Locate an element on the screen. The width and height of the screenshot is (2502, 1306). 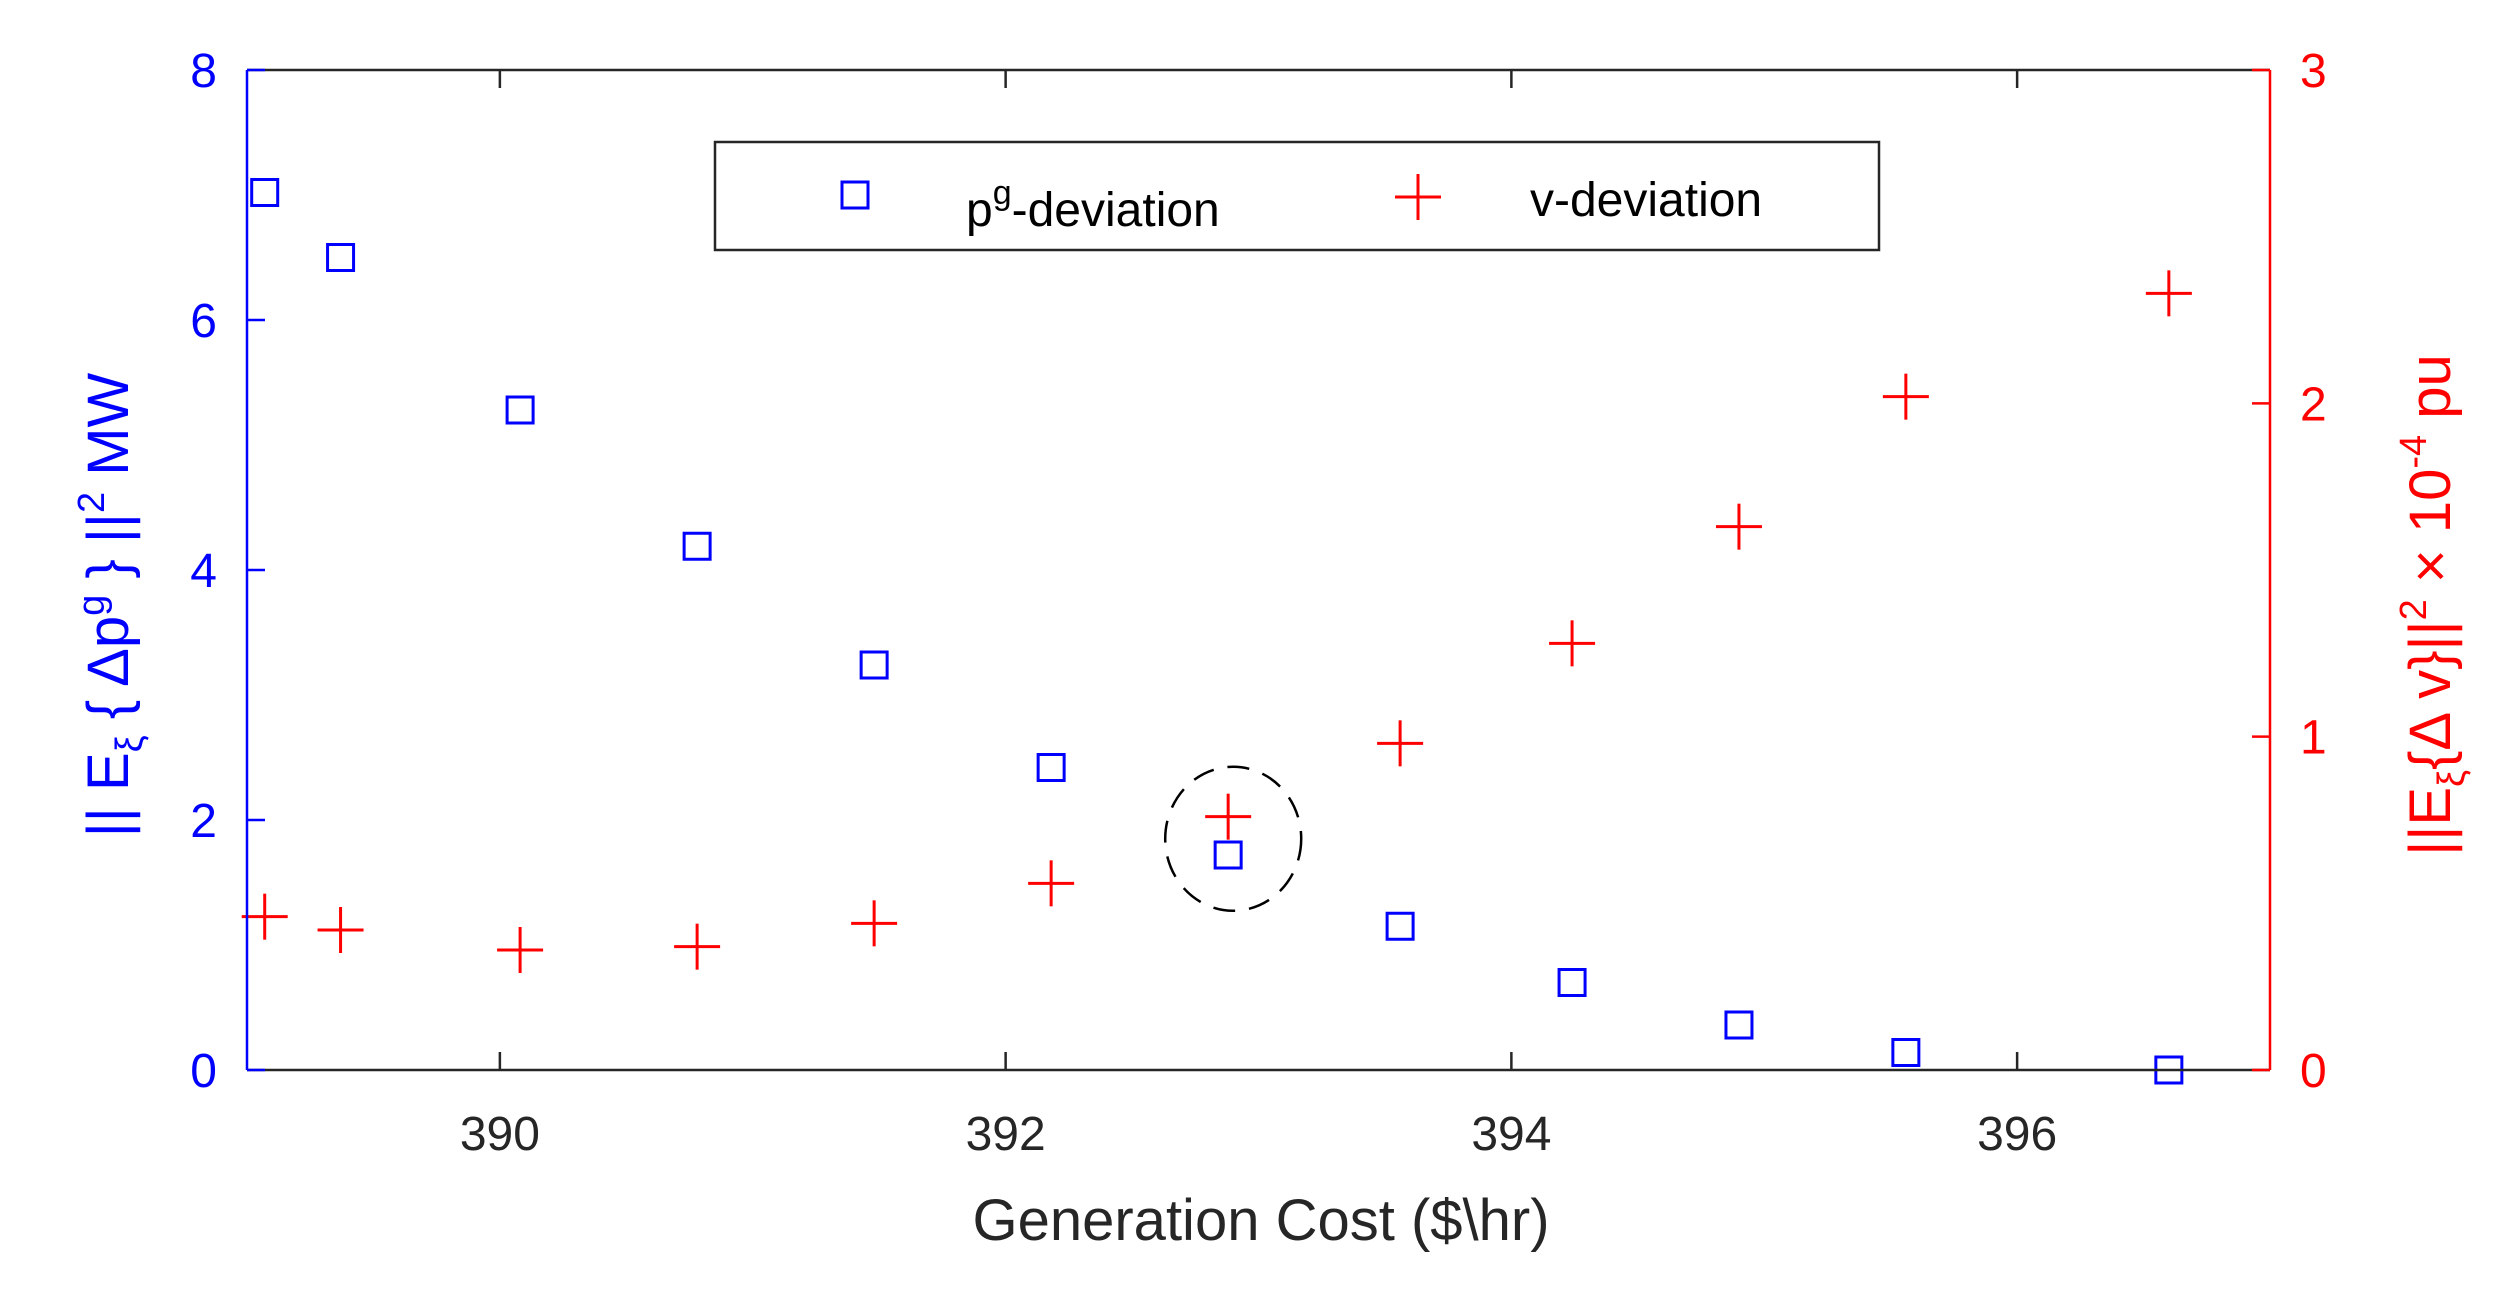
legend-label-pg: pg-deviation is located at coordinates (1093, 205).